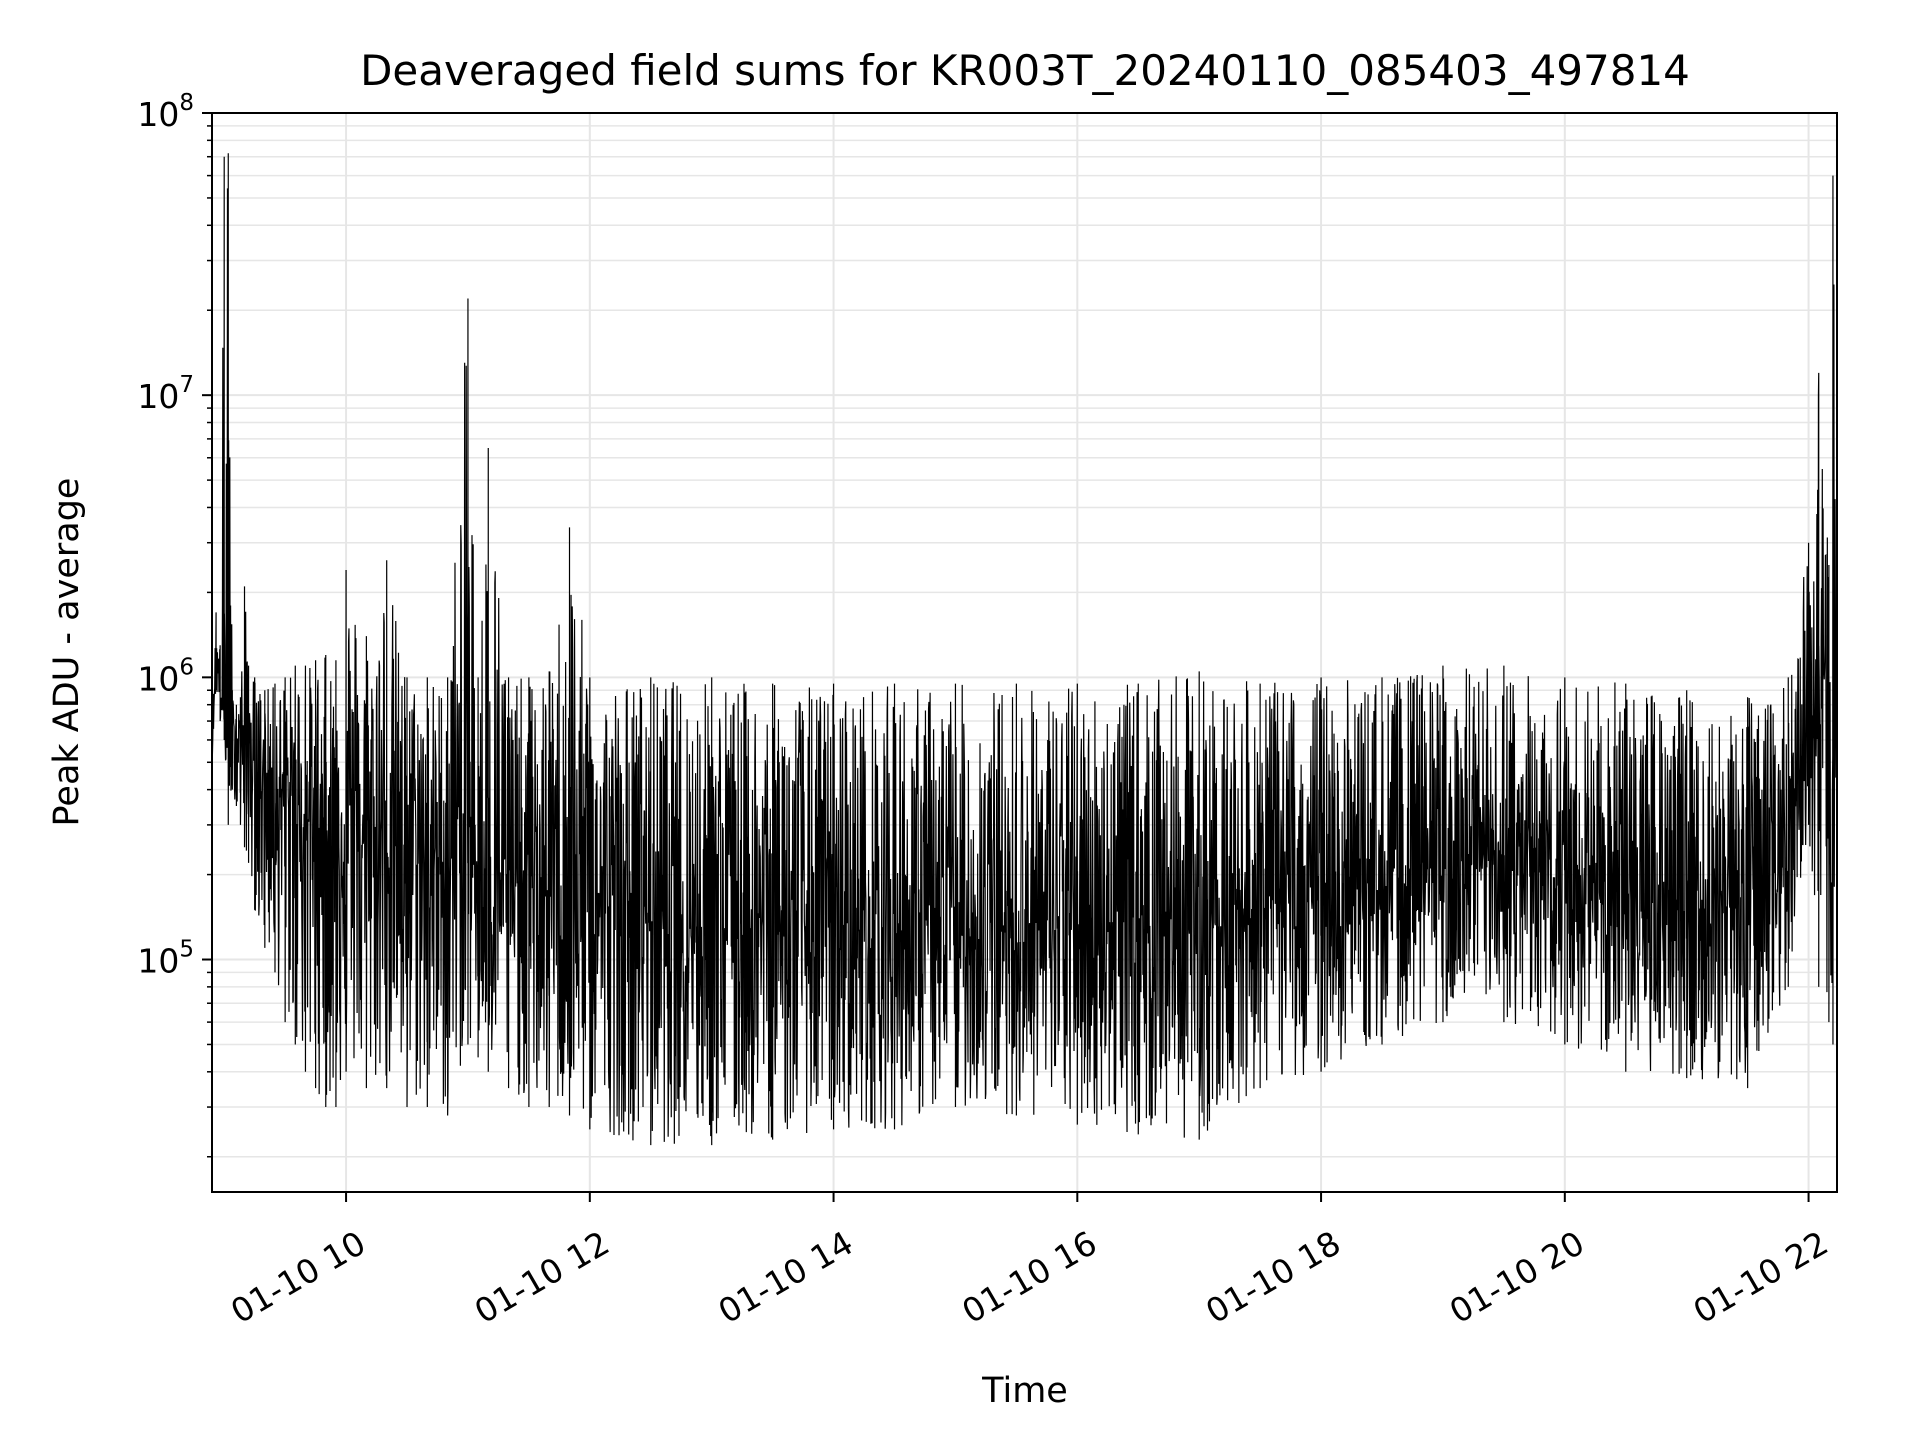 The image size is (1920, 1440). I want to click on x-axis-label: Time, so click(1024, 1391).